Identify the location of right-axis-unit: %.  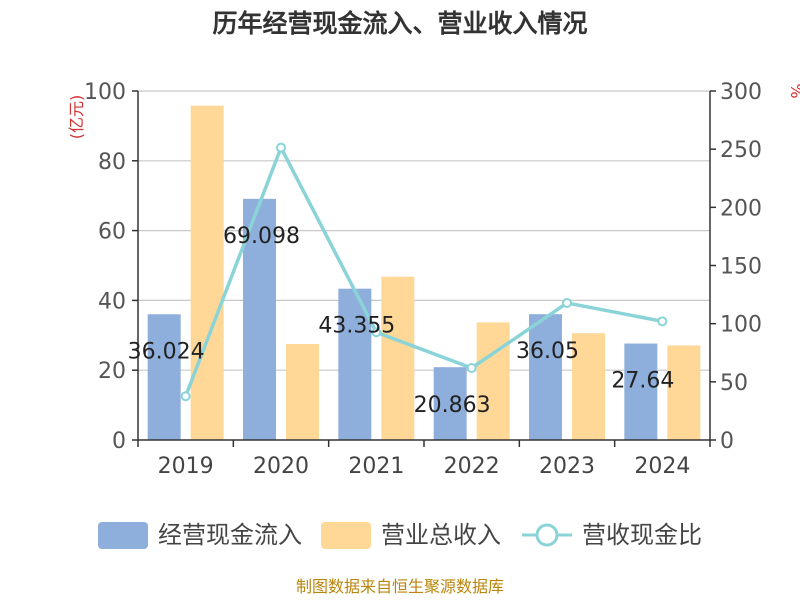
(793, 90).